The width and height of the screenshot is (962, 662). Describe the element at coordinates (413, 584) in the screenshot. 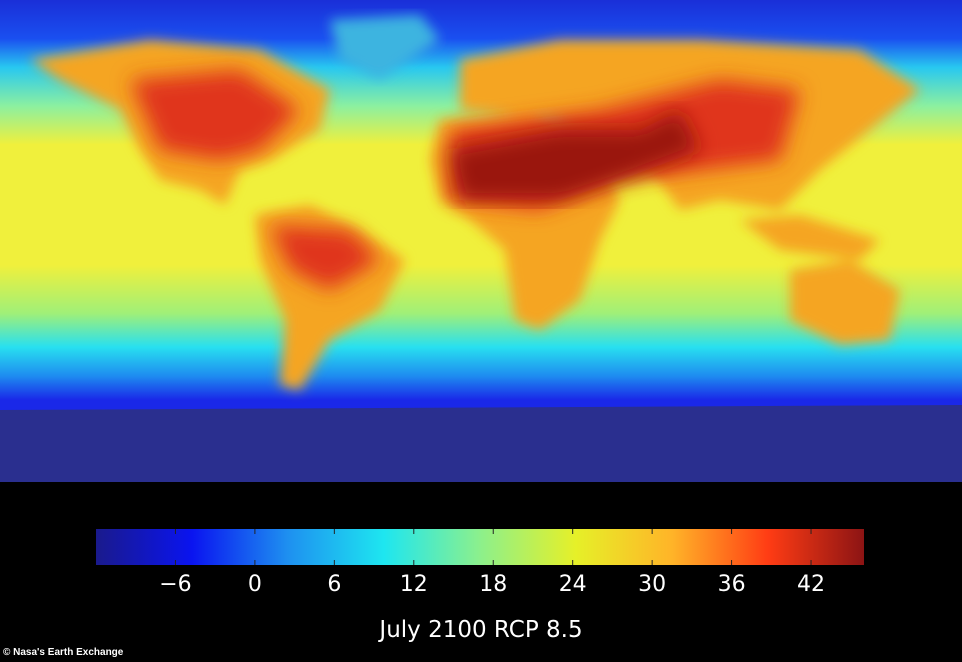

I see `colorbar-tick-label: 12` at that location.